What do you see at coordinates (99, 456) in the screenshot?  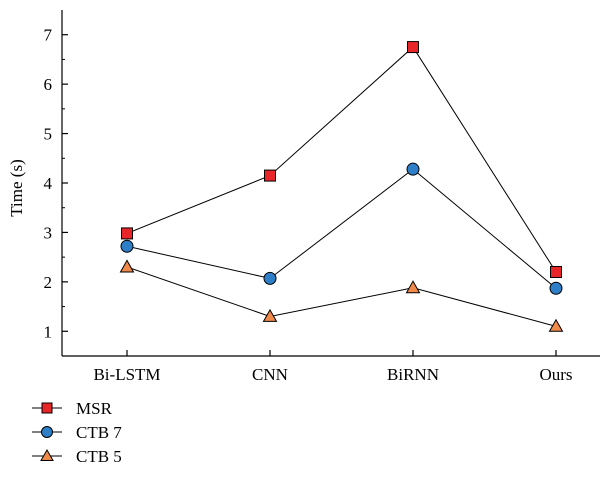 I see `legend-label-ctb-5: CTB 5` at bounding box center [99, 456].